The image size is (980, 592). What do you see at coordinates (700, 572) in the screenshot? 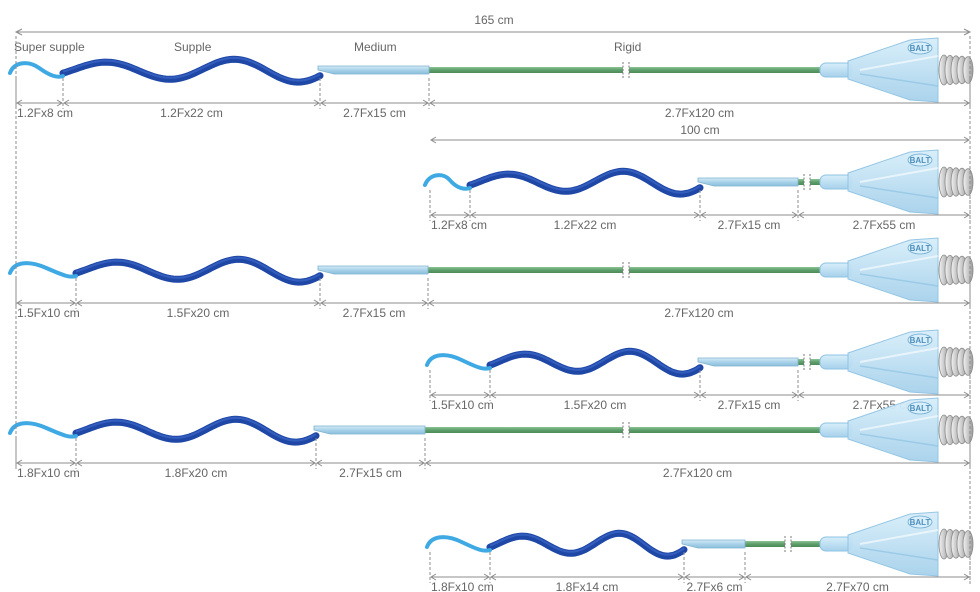
I see `segment-dimensions: 1.8Fx10 cm 1.8Fx14 cm 2.7Fx6 cm 2.7Fx70 cm` at bounding box center [700, 572].